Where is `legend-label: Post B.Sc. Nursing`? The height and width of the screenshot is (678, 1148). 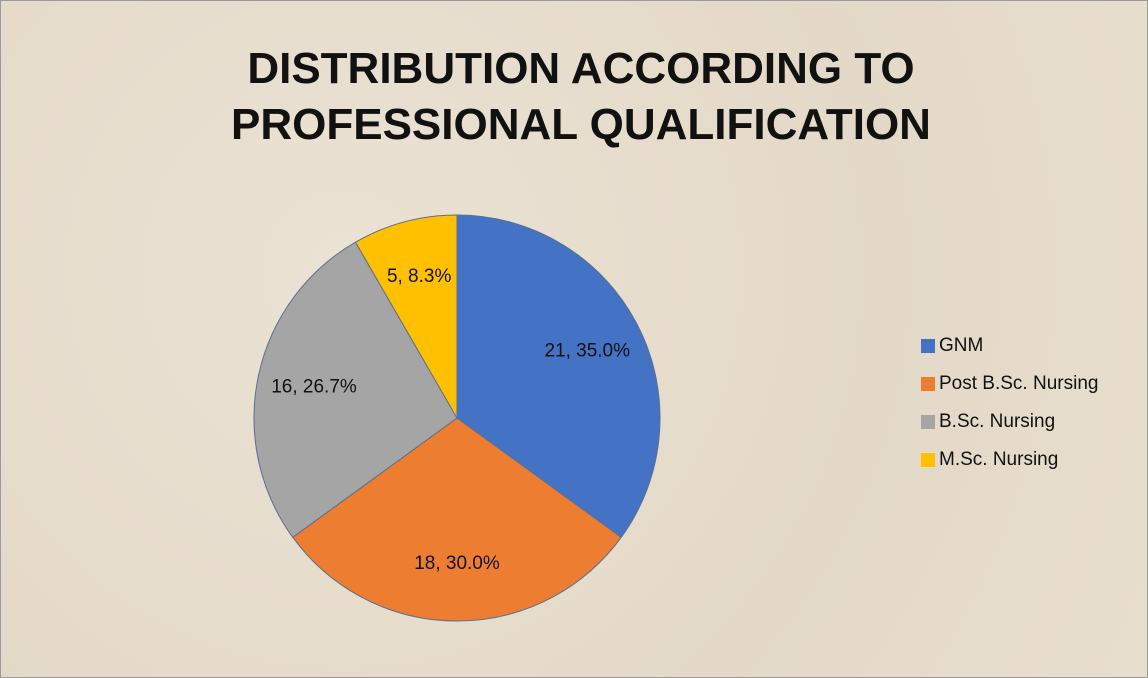 legend-label: Post B.Sc. Nursing is located at coordinates (1018, 383).